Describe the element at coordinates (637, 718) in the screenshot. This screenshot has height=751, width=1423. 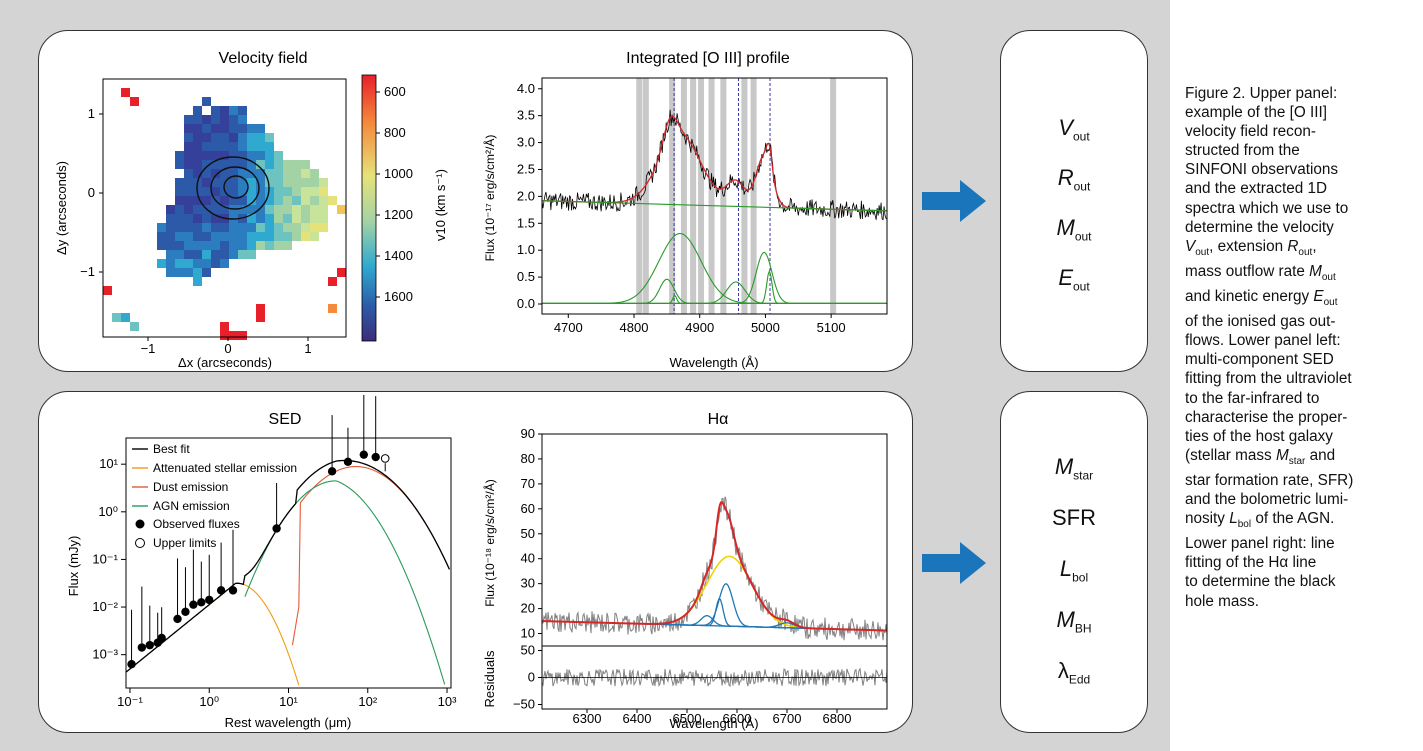
I see `x-tick-label: 6400` at that location.